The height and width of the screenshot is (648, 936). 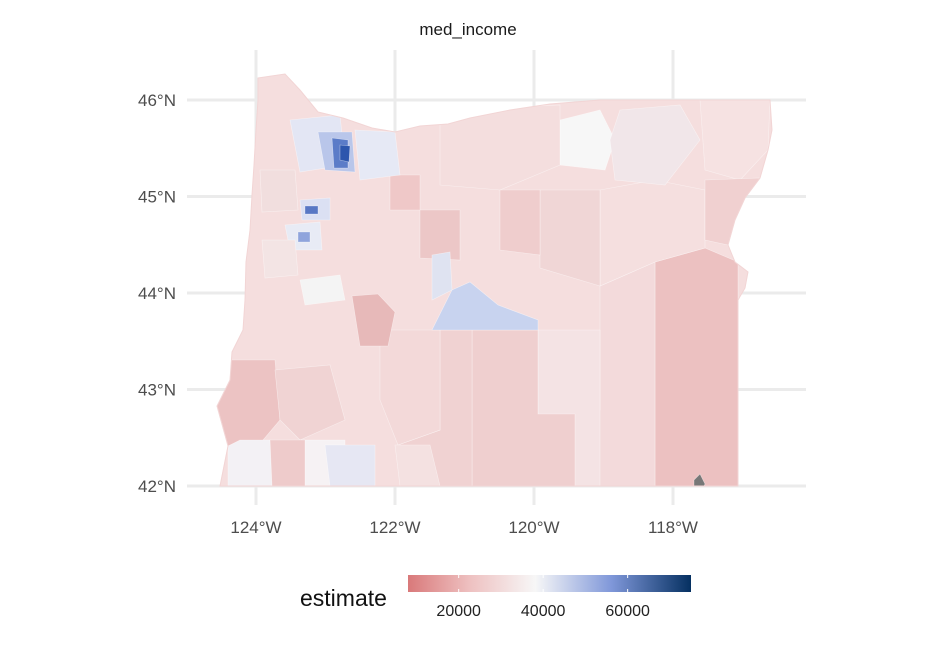 I want to click on y-tick-label-3: 43°N, so click(x=157, y=390).